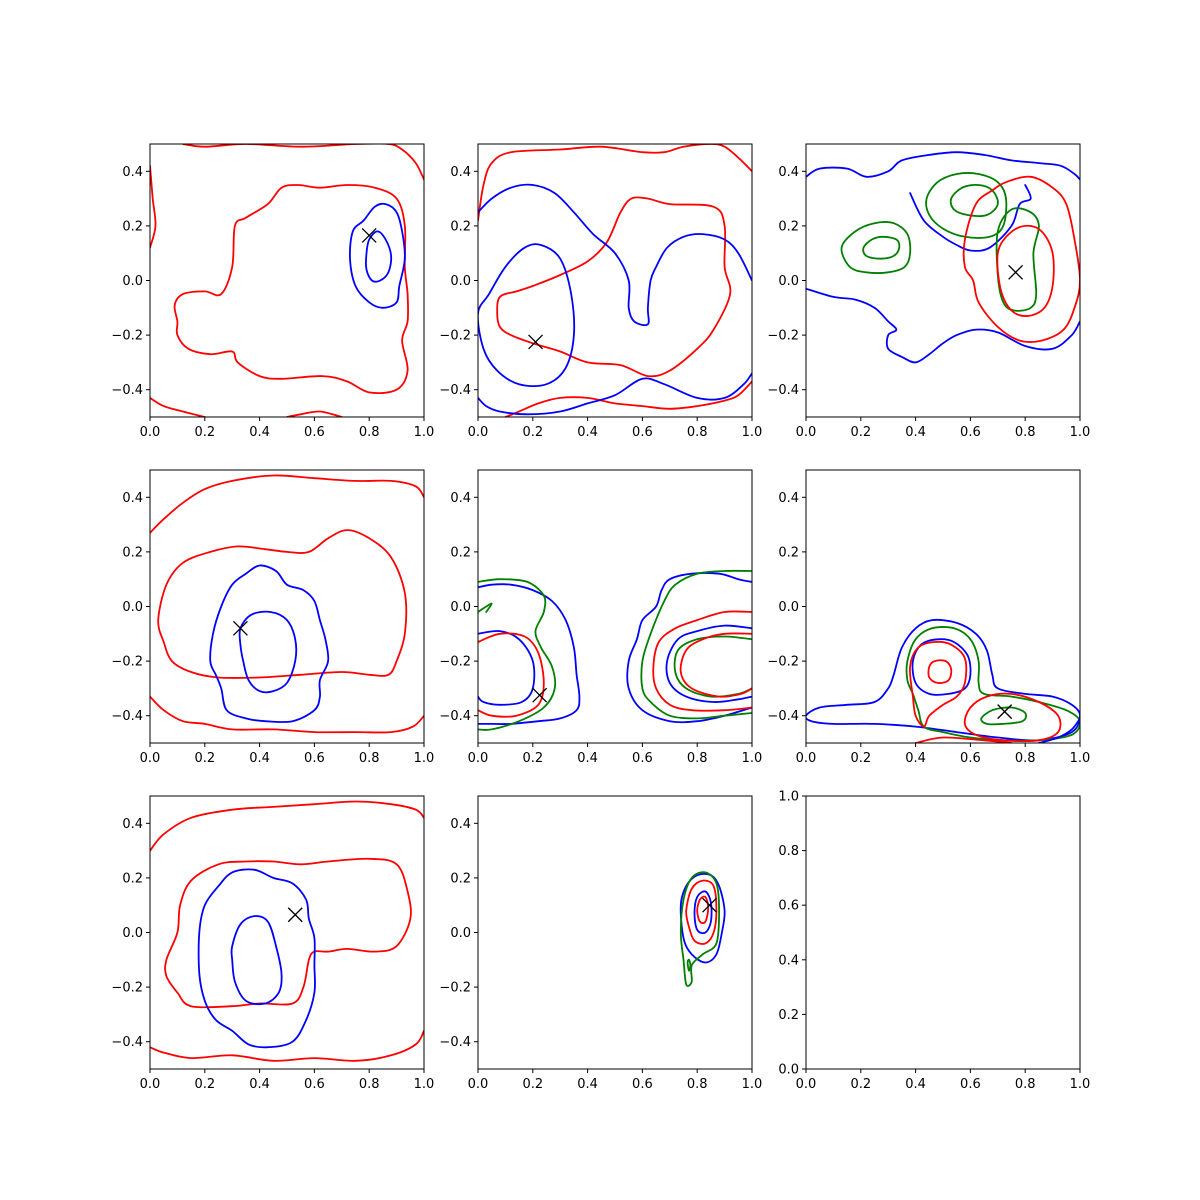  What do you see at coordinates (788, 851) in the screenshot?
I see `y-tick-label: 0.8` at bounding box center [788, 851].